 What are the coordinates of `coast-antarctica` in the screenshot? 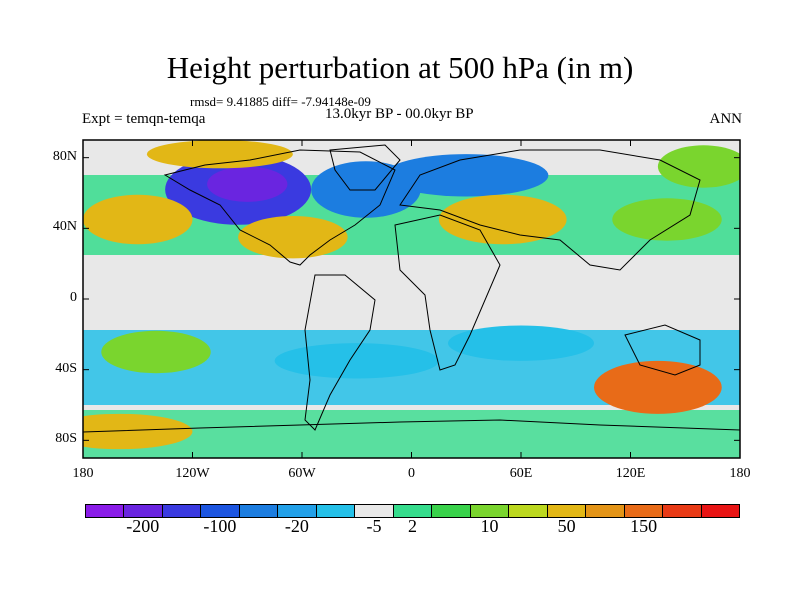 It's located at (411, 426).